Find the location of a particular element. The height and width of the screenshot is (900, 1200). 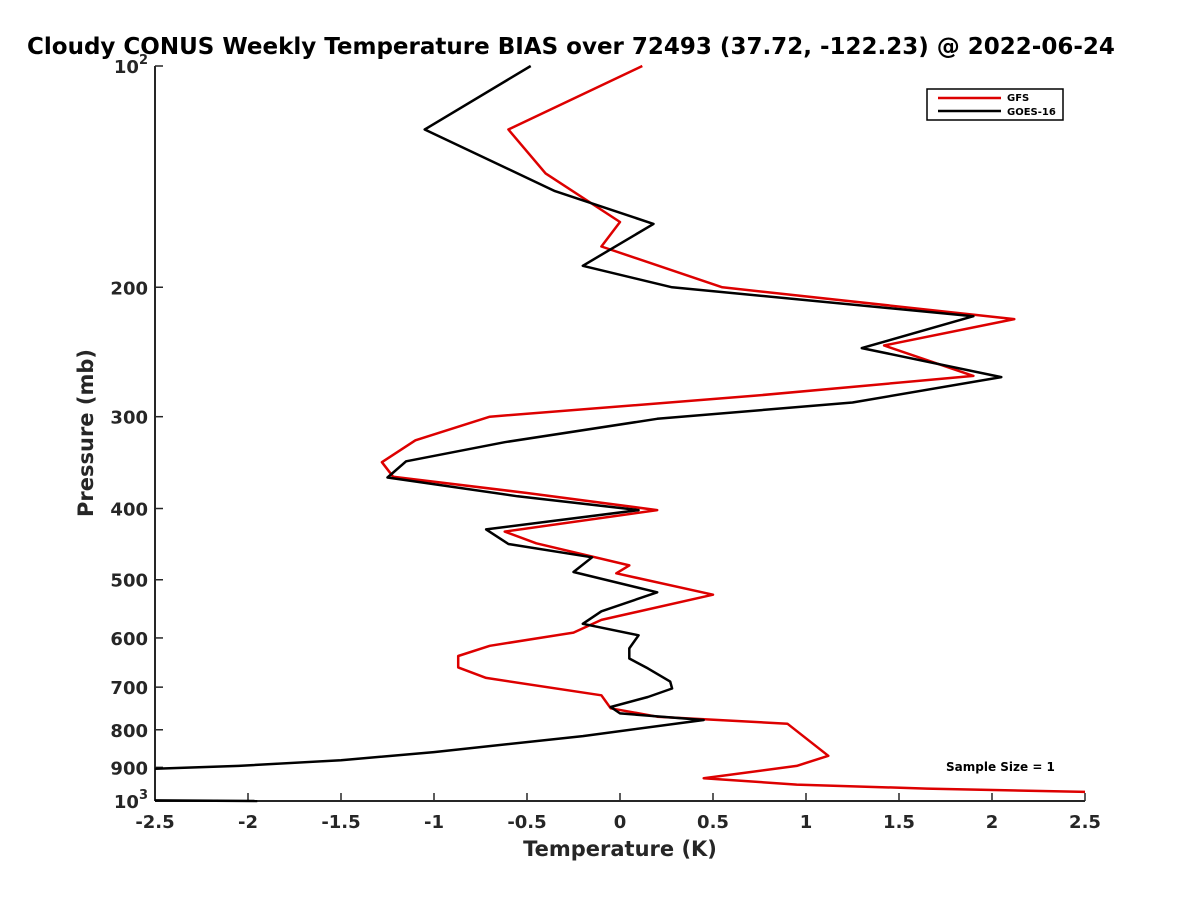

x-tick-label: 0.5 is located at coordinates (713, 822).